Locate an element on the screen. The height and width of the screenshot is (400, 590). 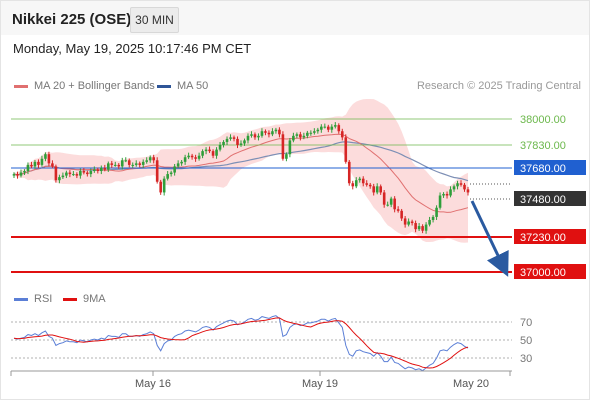
ma9-swatch is located at coordinates (70, 299).